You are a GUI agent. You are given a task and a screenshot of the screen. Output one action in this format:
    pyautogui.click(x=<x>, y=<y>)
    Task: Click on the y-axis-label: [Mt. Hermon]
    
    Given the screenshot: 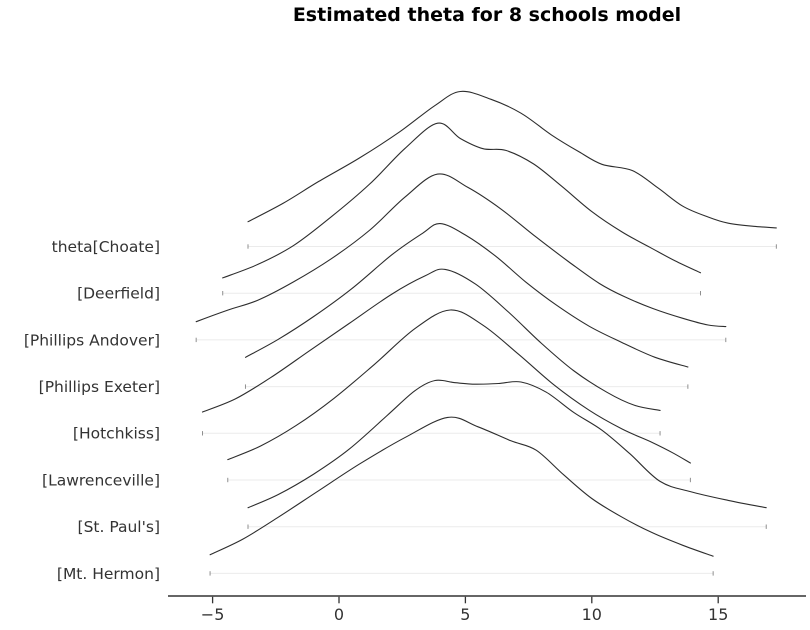 What is the action you would take?
    pyautogui.click(x=108, y=574)
    